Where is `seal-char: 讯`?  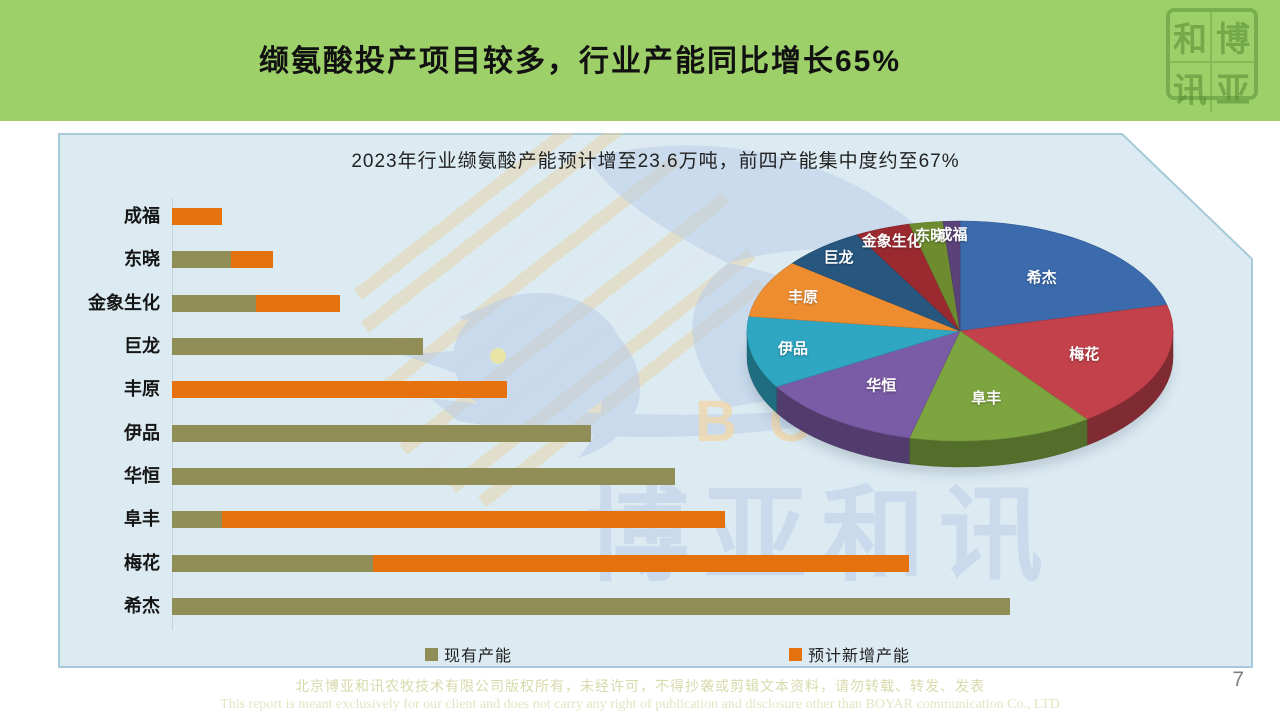
seal-char: 讯 is located at coordinates (1191, 87).